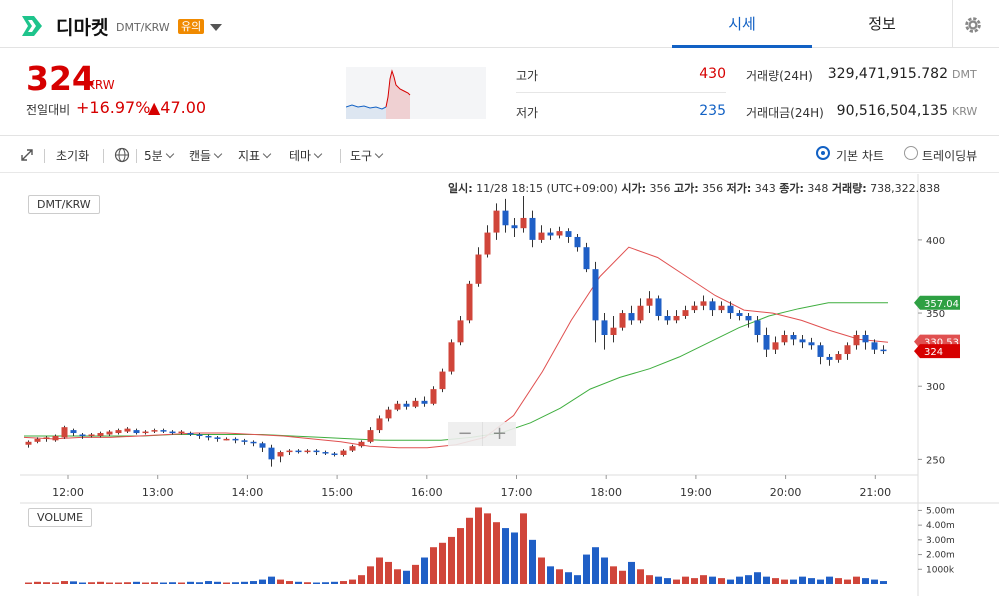  Describe the element at coordinates (713, 188) in the screenshot. I see `ohlc-high-value: 356` at that location.